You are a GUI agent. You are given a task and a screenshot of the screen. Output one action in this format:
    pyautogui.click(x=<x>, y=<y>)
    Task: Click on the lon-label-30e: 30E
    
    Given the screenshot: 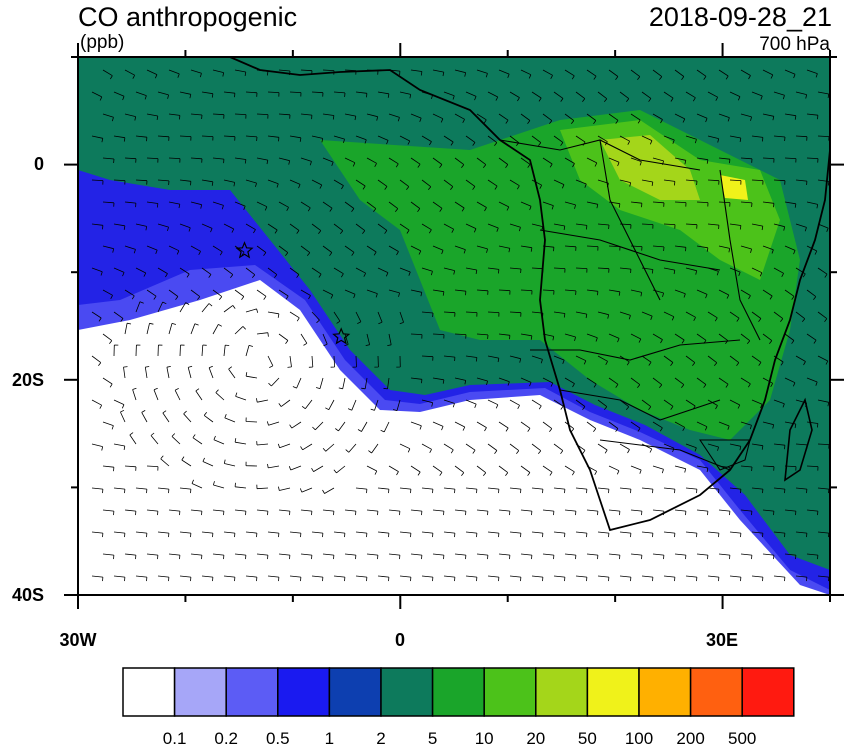 What is the action you would take?
    pyautogui.click(x=722, y=640)
    